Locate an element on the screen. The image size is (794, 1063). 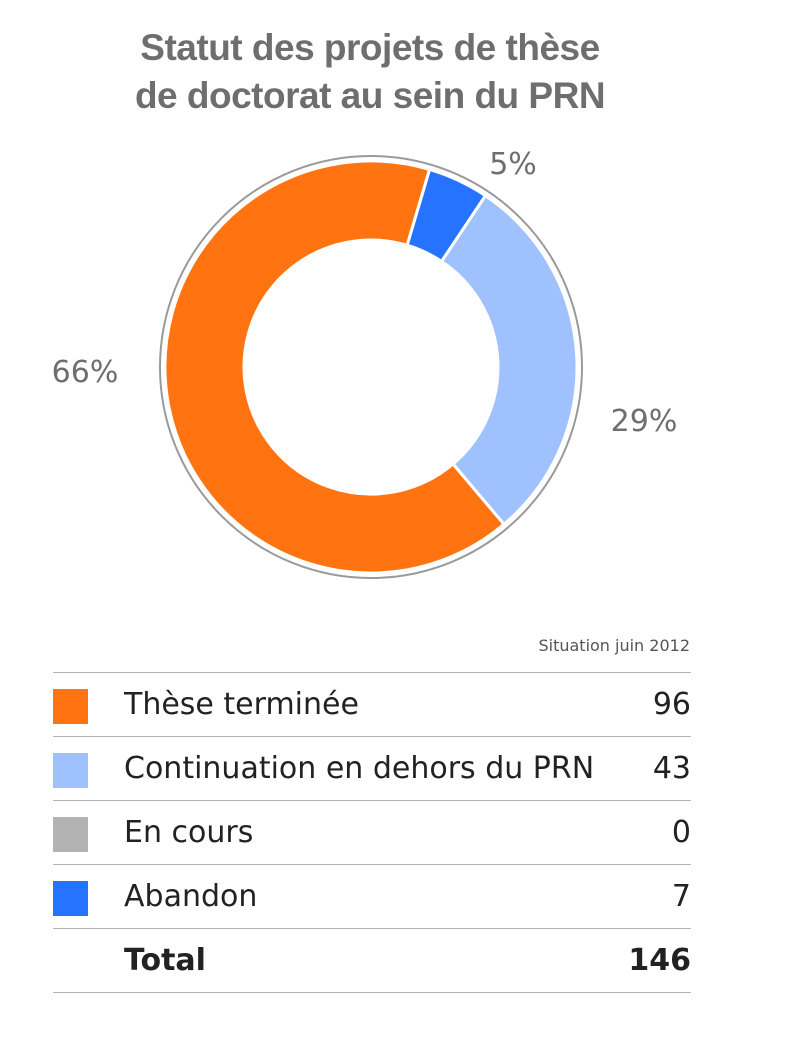
chart-title-line-1: Statut des projets de thèse is located at coordinates (370, 47).